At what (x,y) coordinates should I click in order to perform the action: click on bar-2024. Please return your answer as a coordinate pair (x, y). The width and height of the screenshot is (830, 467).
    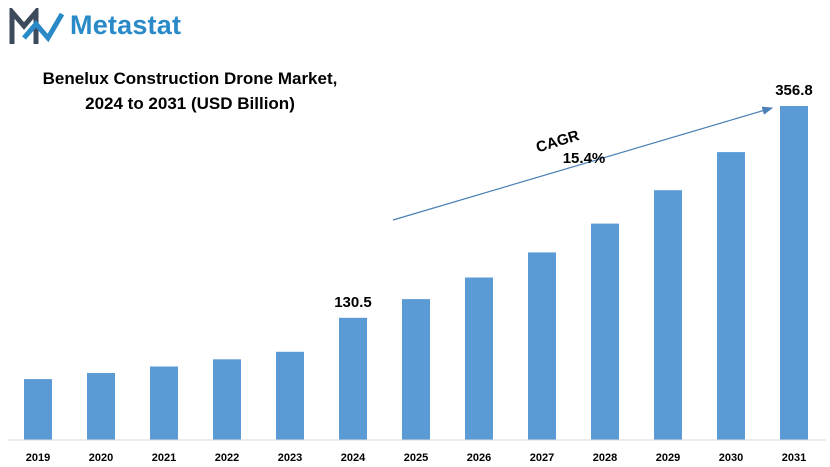
    Looking at the image, I should click on (353, 378).